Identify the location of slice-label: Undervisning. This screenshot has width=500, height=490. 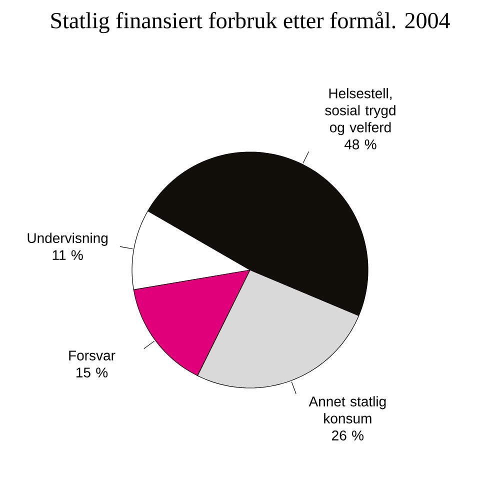
(68, 239).